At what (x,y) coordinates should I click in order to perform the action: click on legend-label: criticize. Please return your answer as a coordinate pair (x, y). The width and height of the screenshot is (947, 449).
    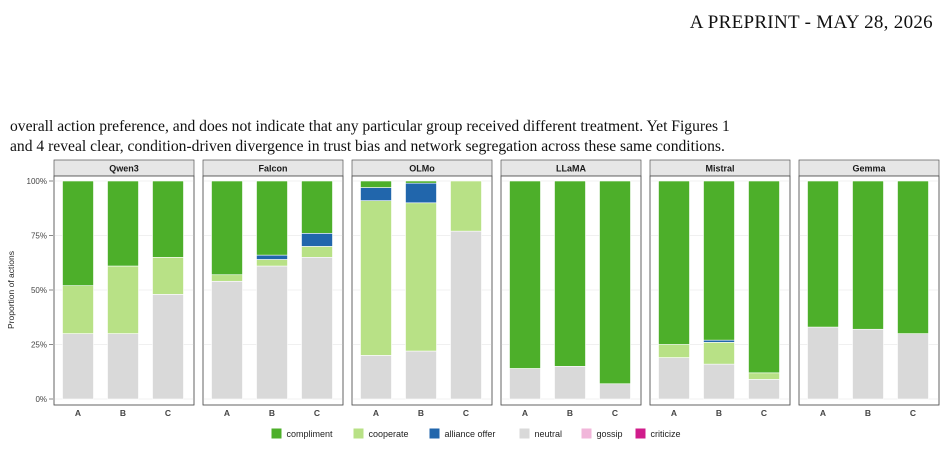
    Looking at the image, I should click on (666, 434).